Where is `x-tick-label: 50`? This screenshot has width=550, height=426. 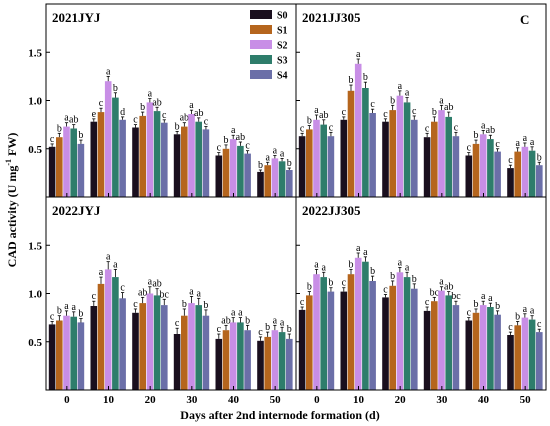
x-tick-label: 50 is located at coordinates (526, 400).